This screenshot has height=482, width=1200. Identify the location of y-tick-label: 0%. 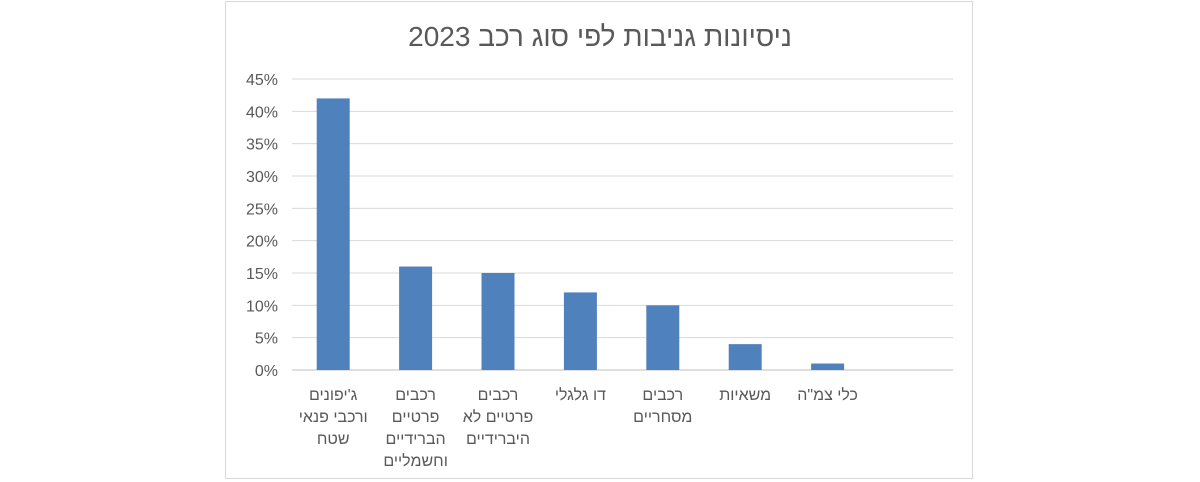
(266, 371).